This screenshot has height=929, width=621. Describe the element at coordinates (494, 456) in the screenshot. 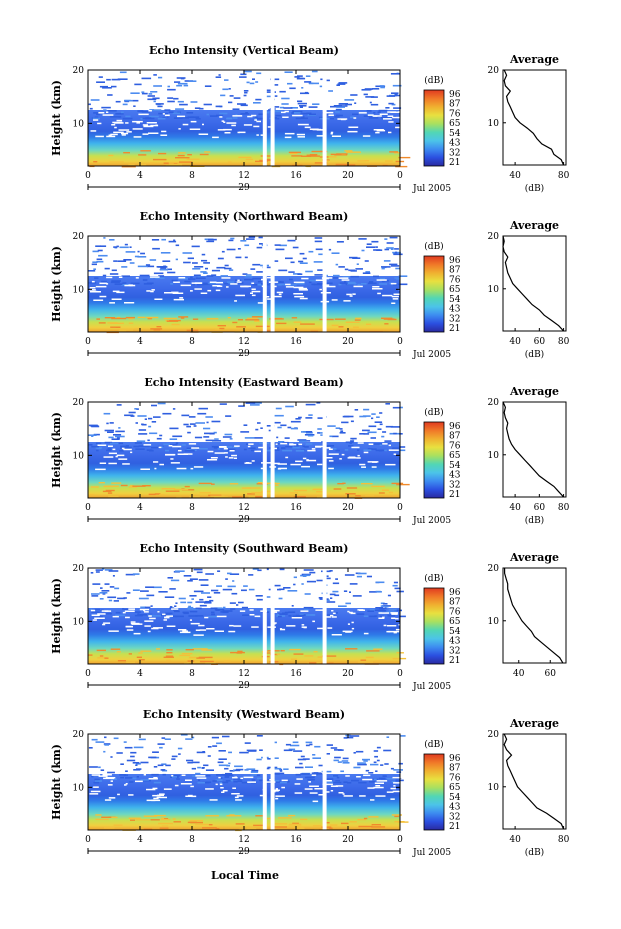

I see `profile-y-tick-label: 10` at that location.